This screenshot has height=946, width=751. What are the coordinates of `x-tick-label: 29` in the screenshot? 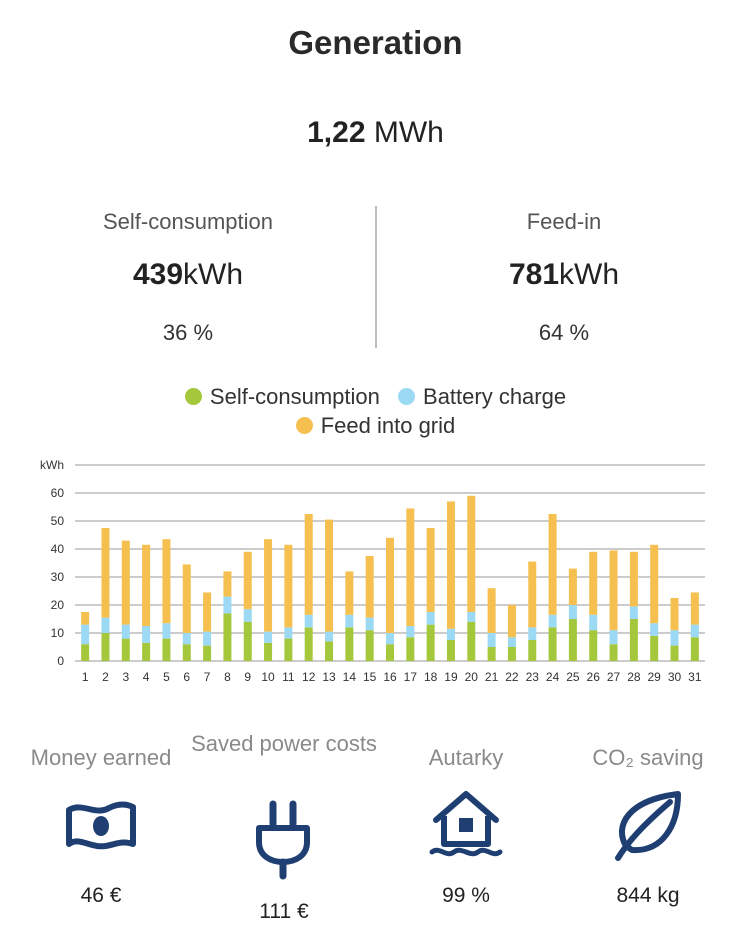 It's located at (655, 677).